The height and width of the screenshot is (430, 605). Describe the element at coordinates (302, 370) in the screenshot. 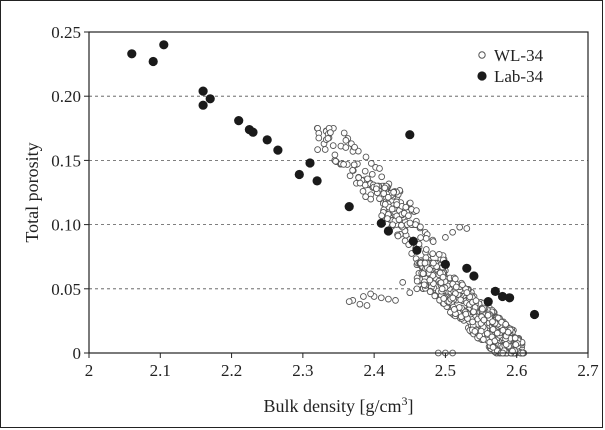

I see `x-tick-label-3: 2.3` at that location.